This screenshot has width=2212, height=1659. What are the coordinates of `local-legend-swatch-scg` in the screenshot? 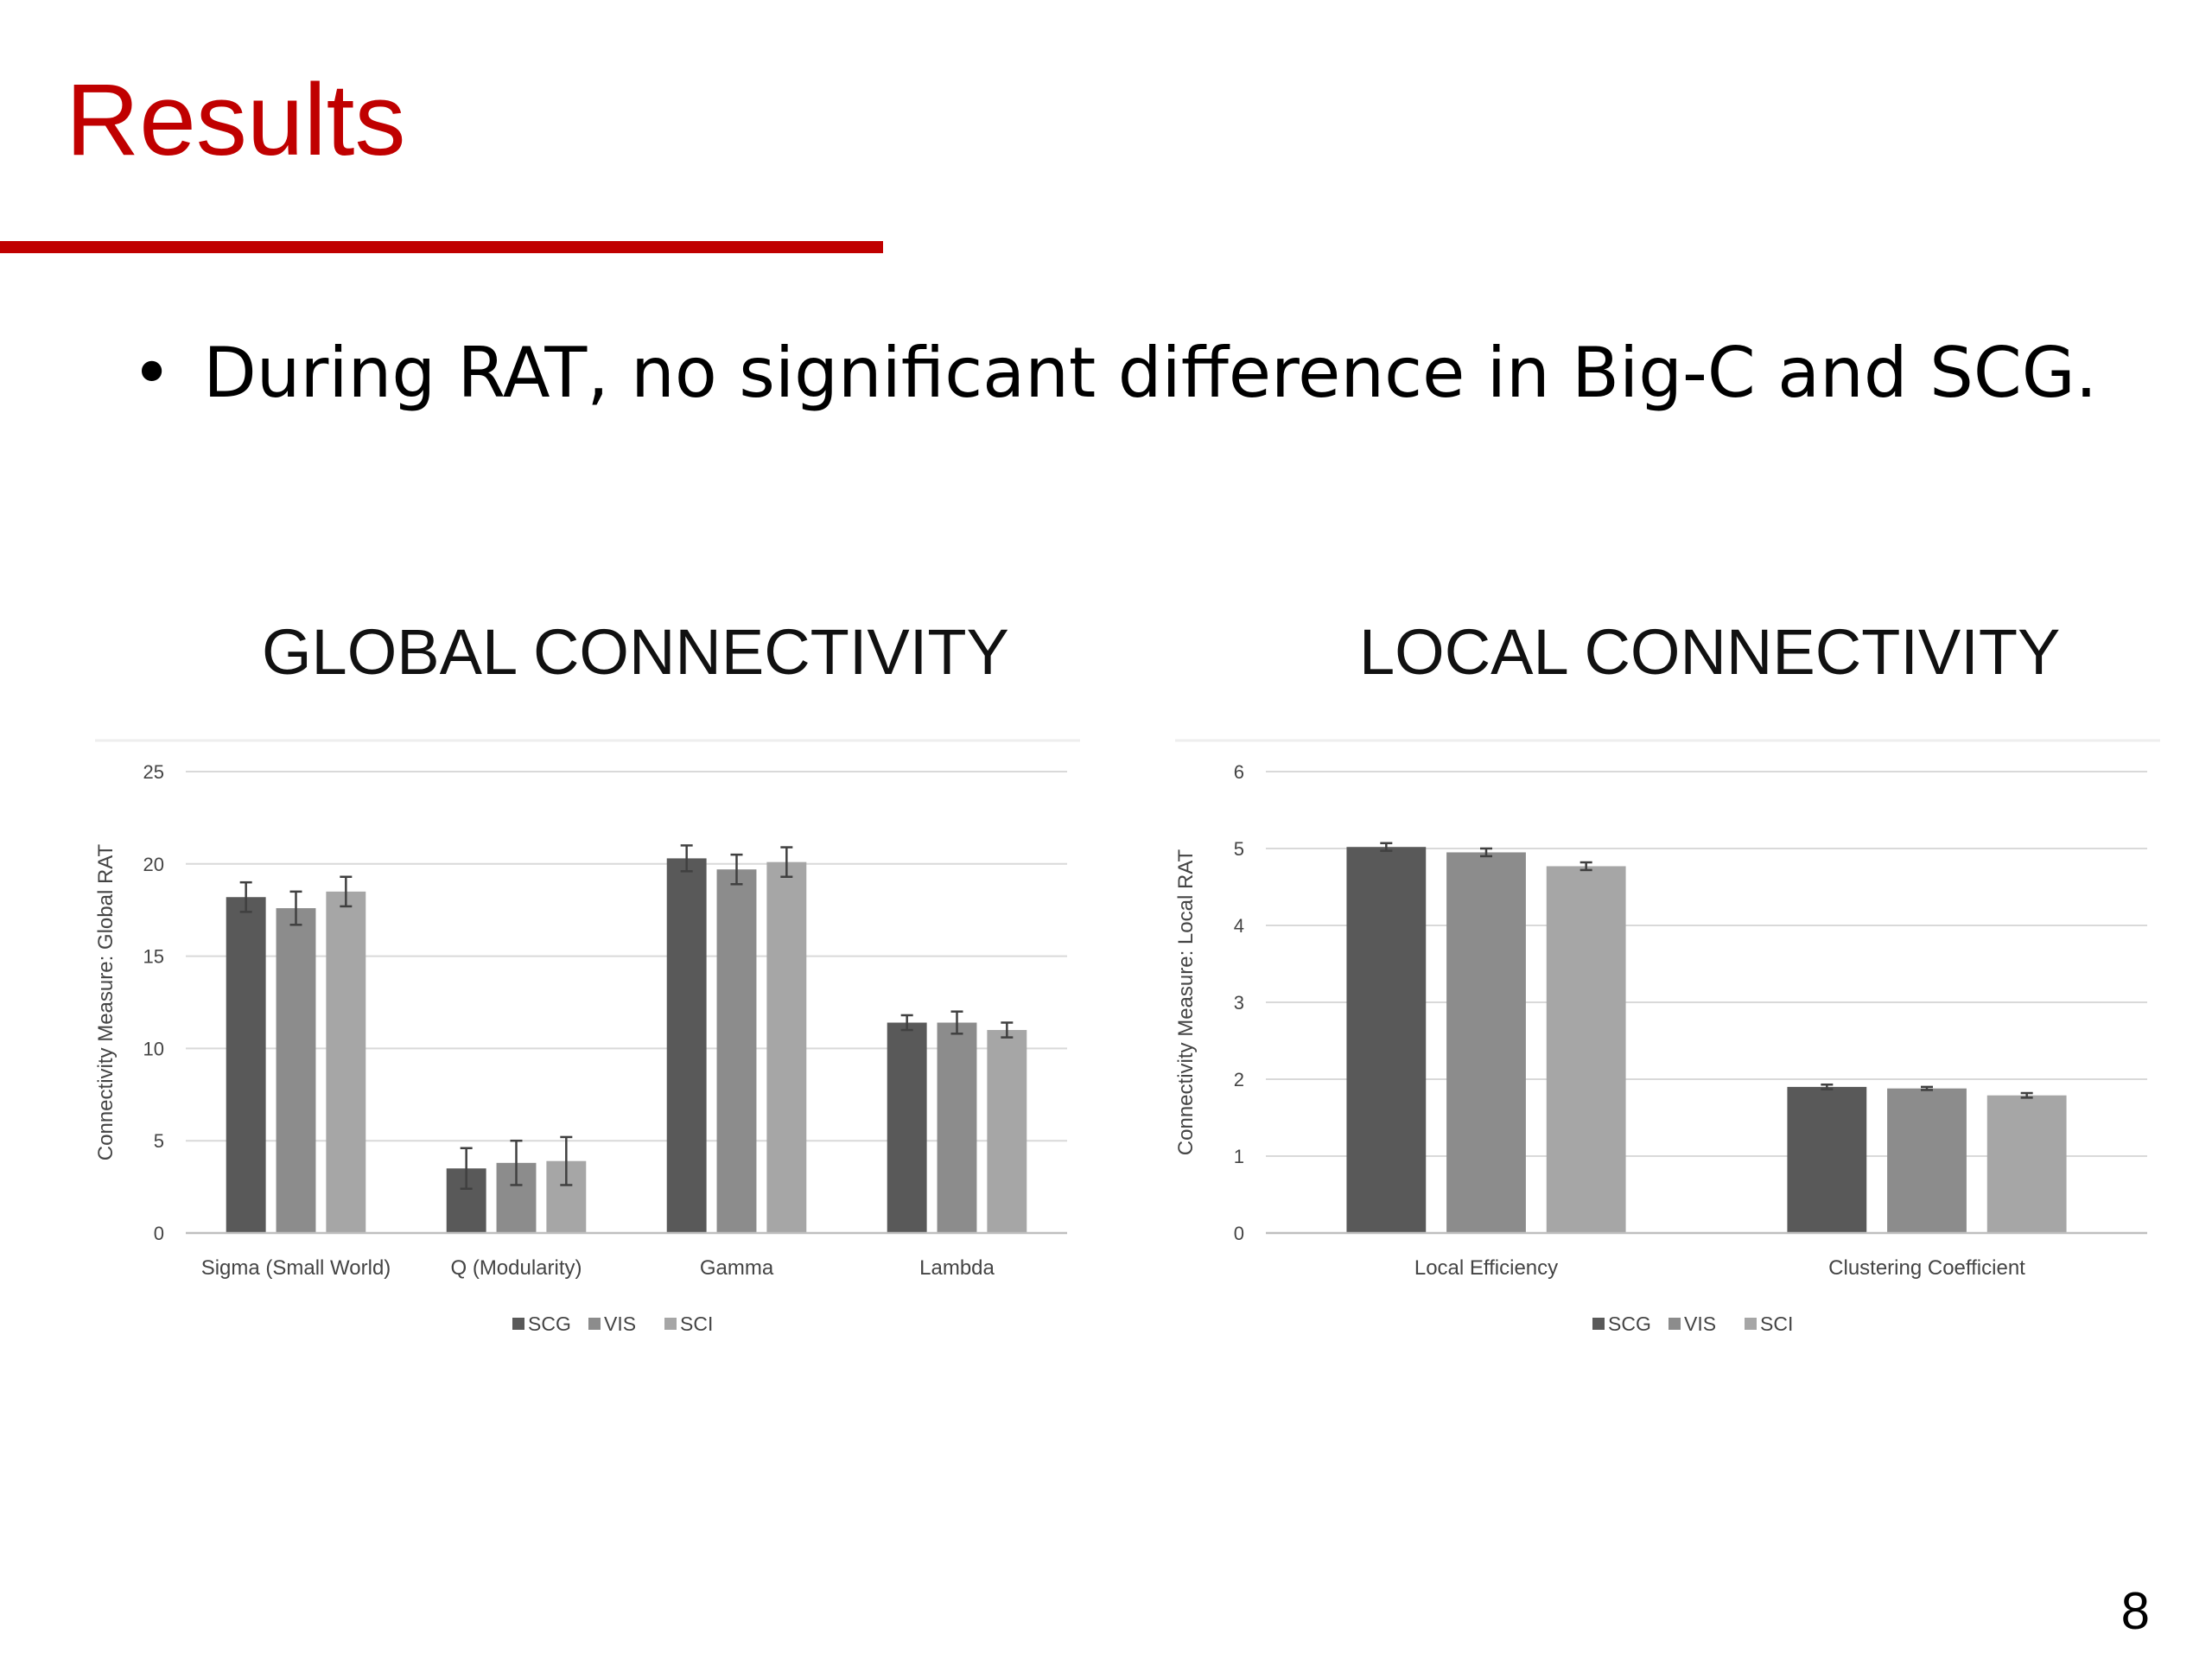 It's located at (1598, 1324).